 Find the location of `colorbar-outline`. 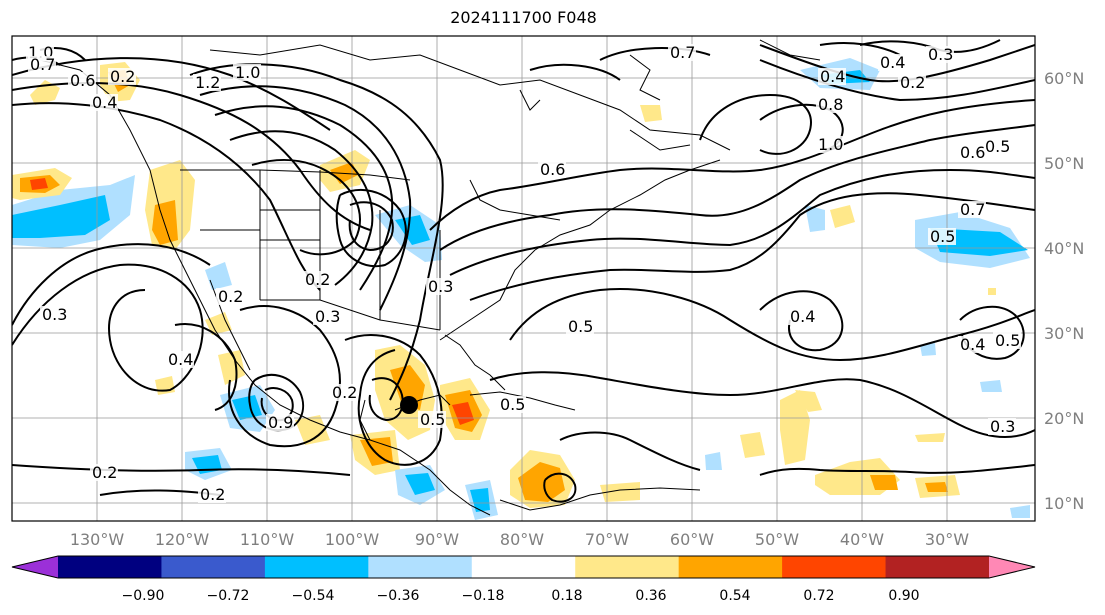

colorbar-outline is located at coordinates (523, 567).